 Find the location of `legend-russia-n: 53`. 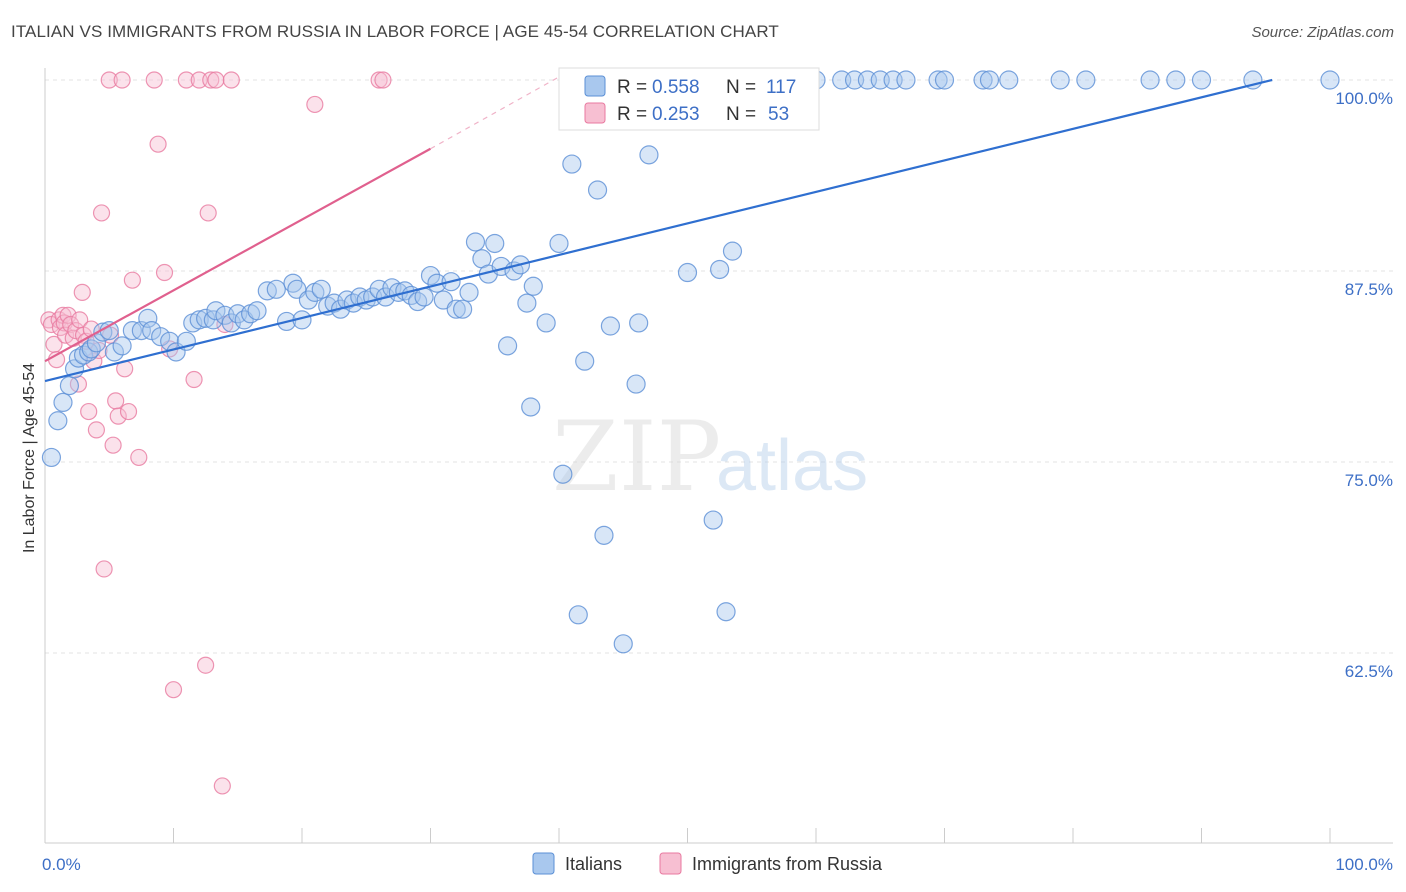

legend-russia-n: 53 is located at coordinates (778, 114).